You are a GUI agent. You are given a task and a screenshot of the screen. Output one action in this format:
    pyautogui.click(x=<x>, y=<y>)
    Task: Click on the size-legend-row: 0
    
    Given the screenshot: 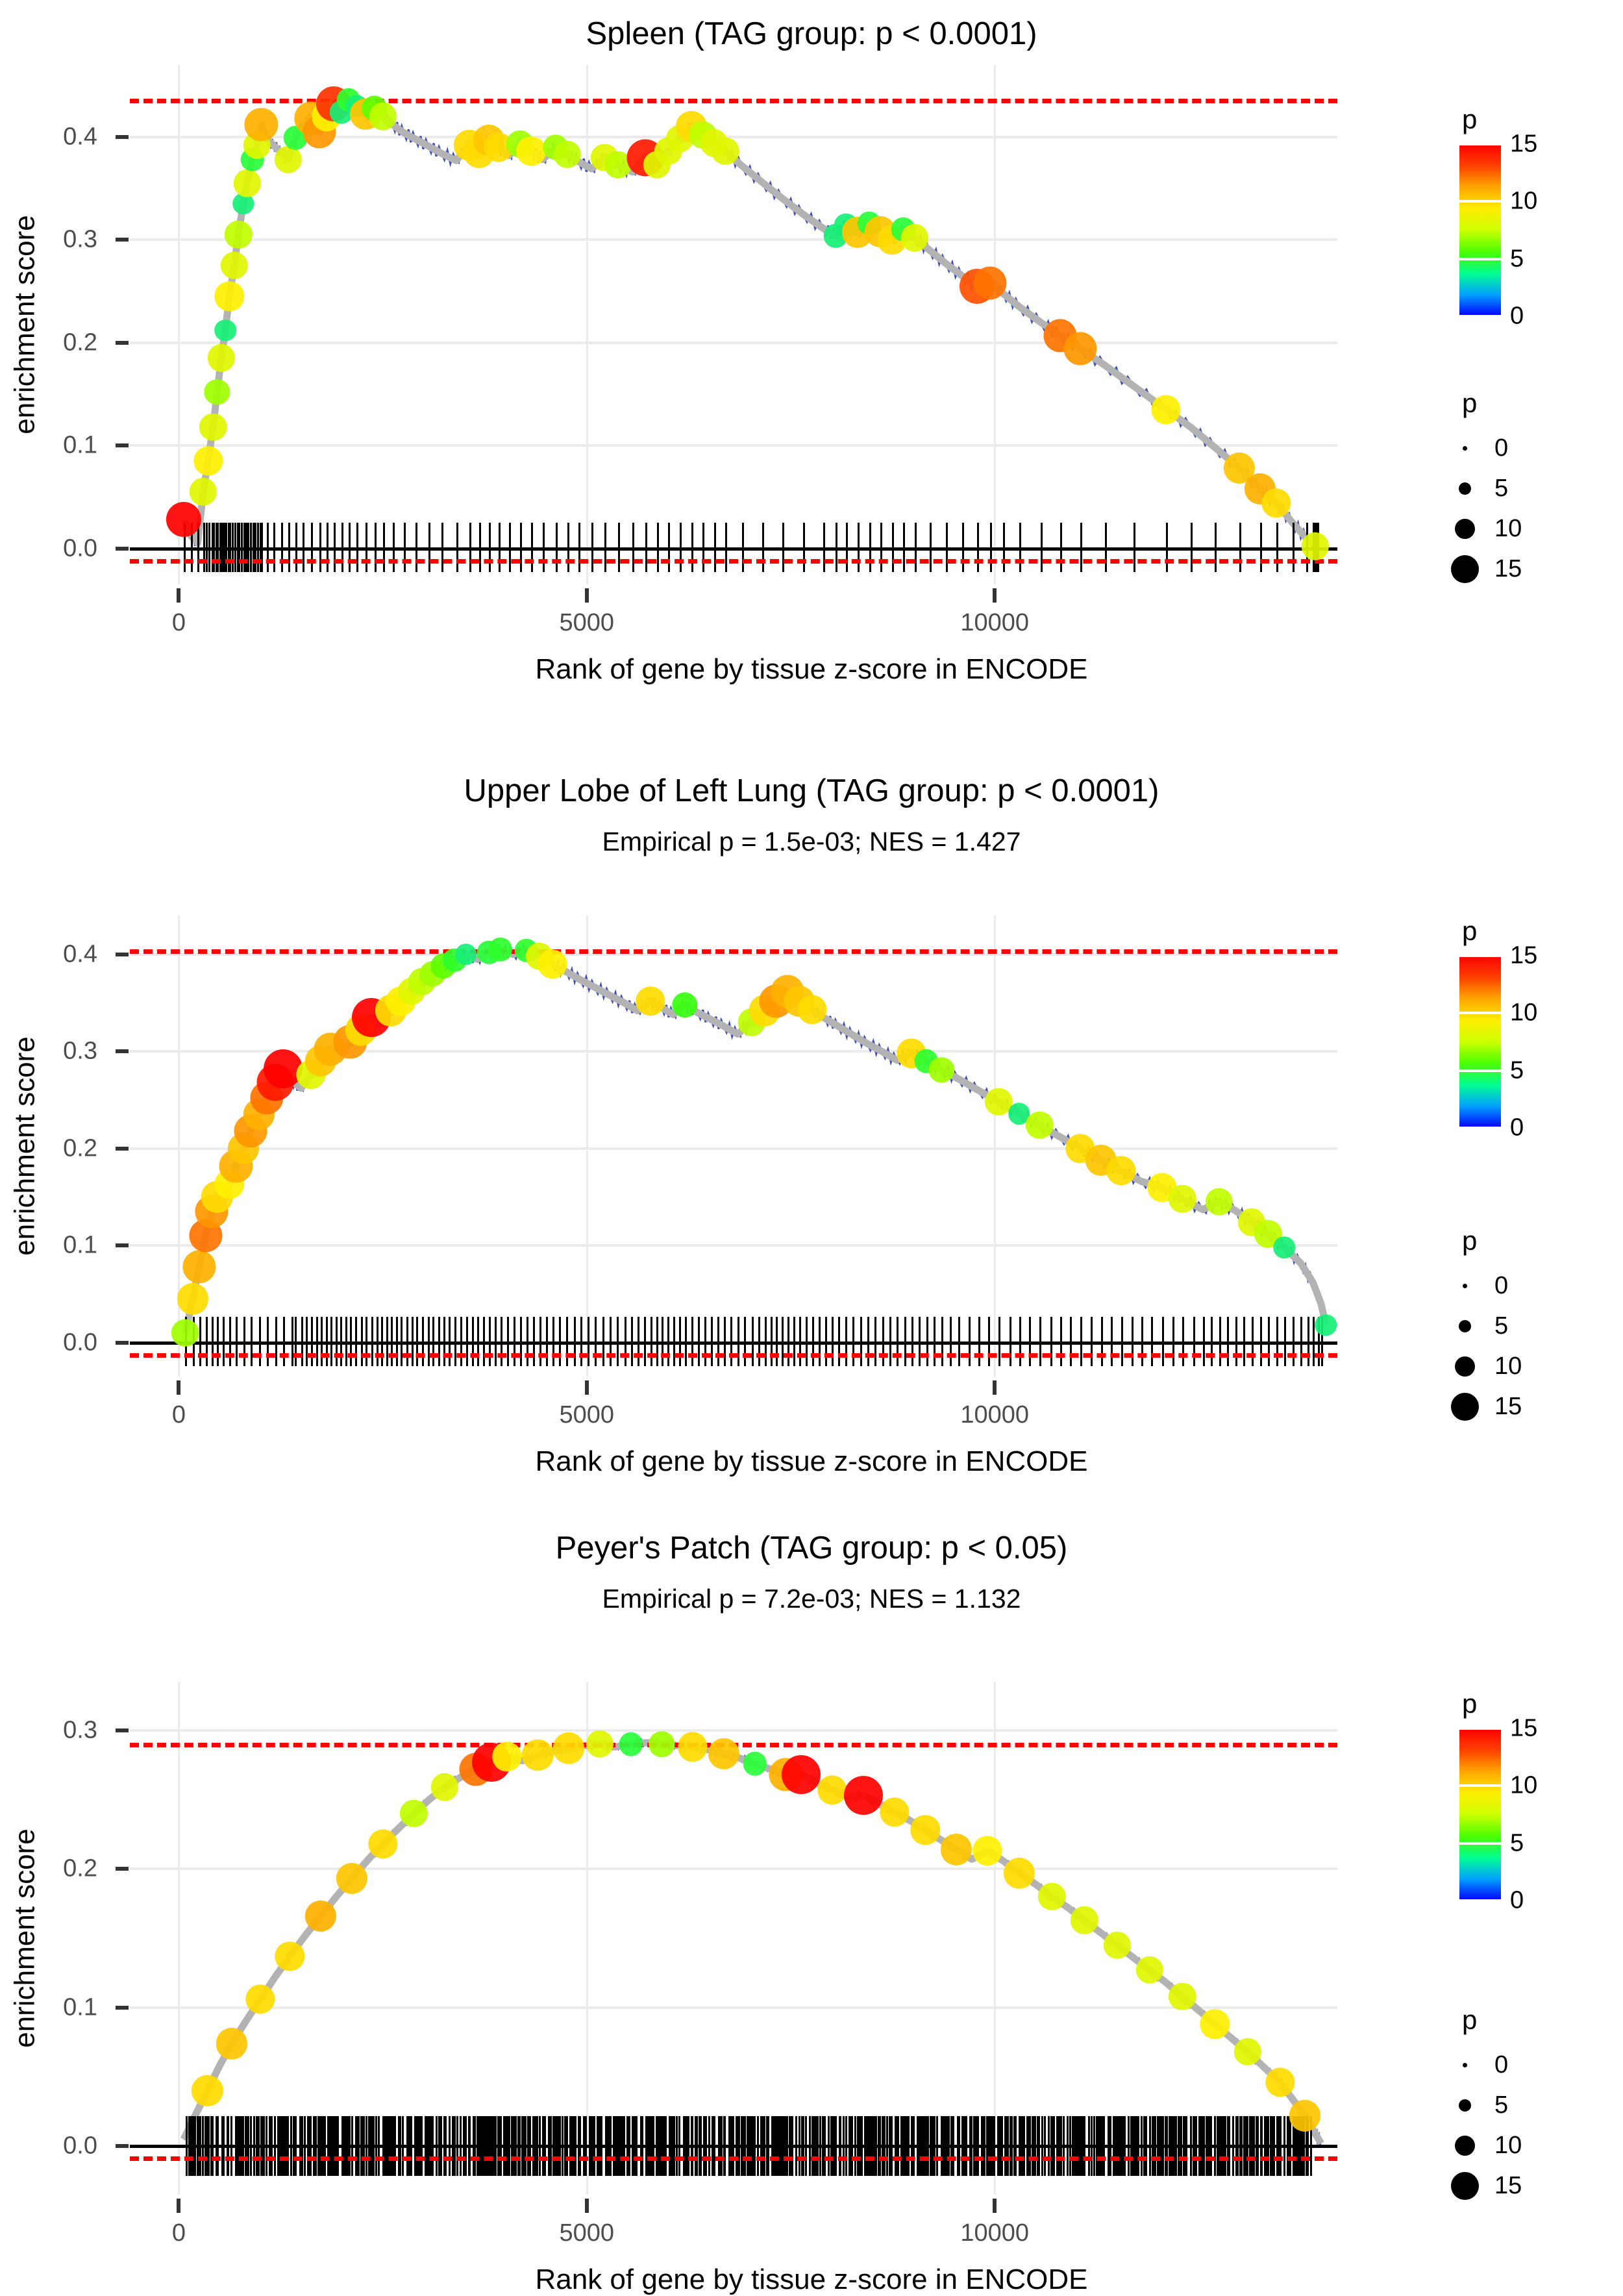 What is the action you would take?
    pyautogui.click(x=1472, y=2065)
    